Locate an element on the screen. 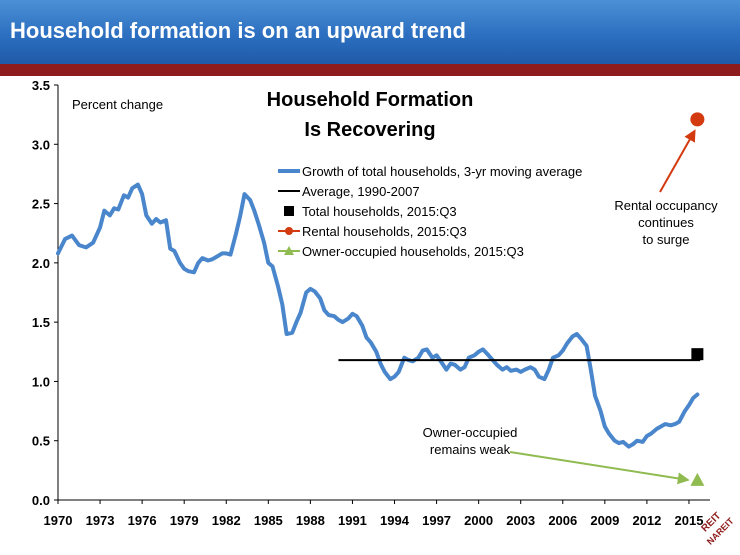 This screenshot has width=740, height=555. annotation-owner-line: Owner-occupied is located at coordinates (470, 432).